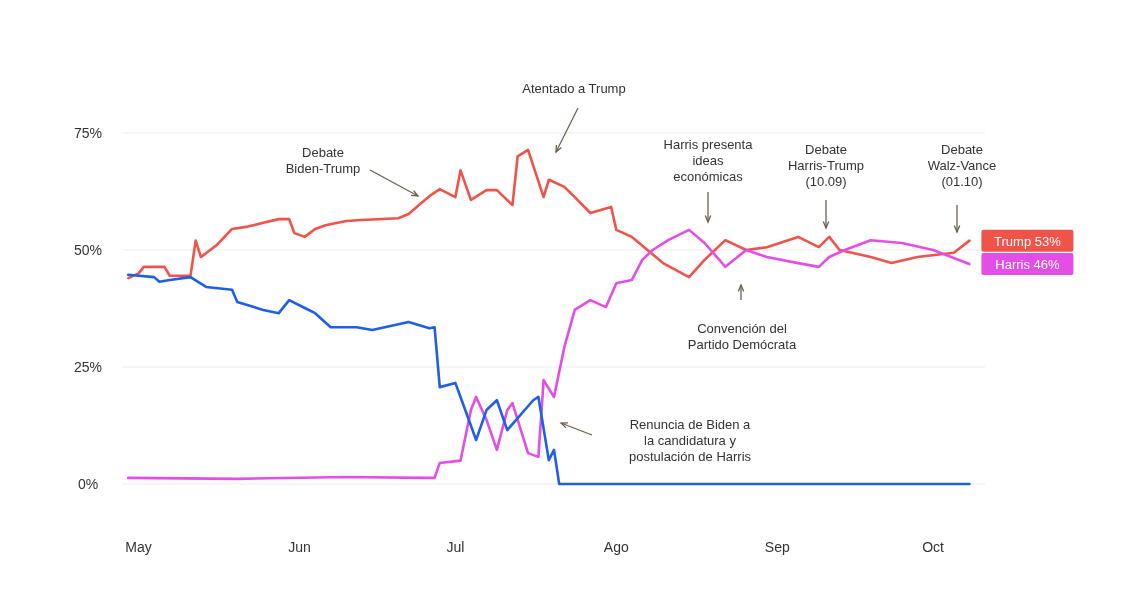 The image size is (1130, 595). What do you see at coordinates (88, 367) in the screenshot?
I see `y-tick-label: 25%` at bounding box center [88, 367].